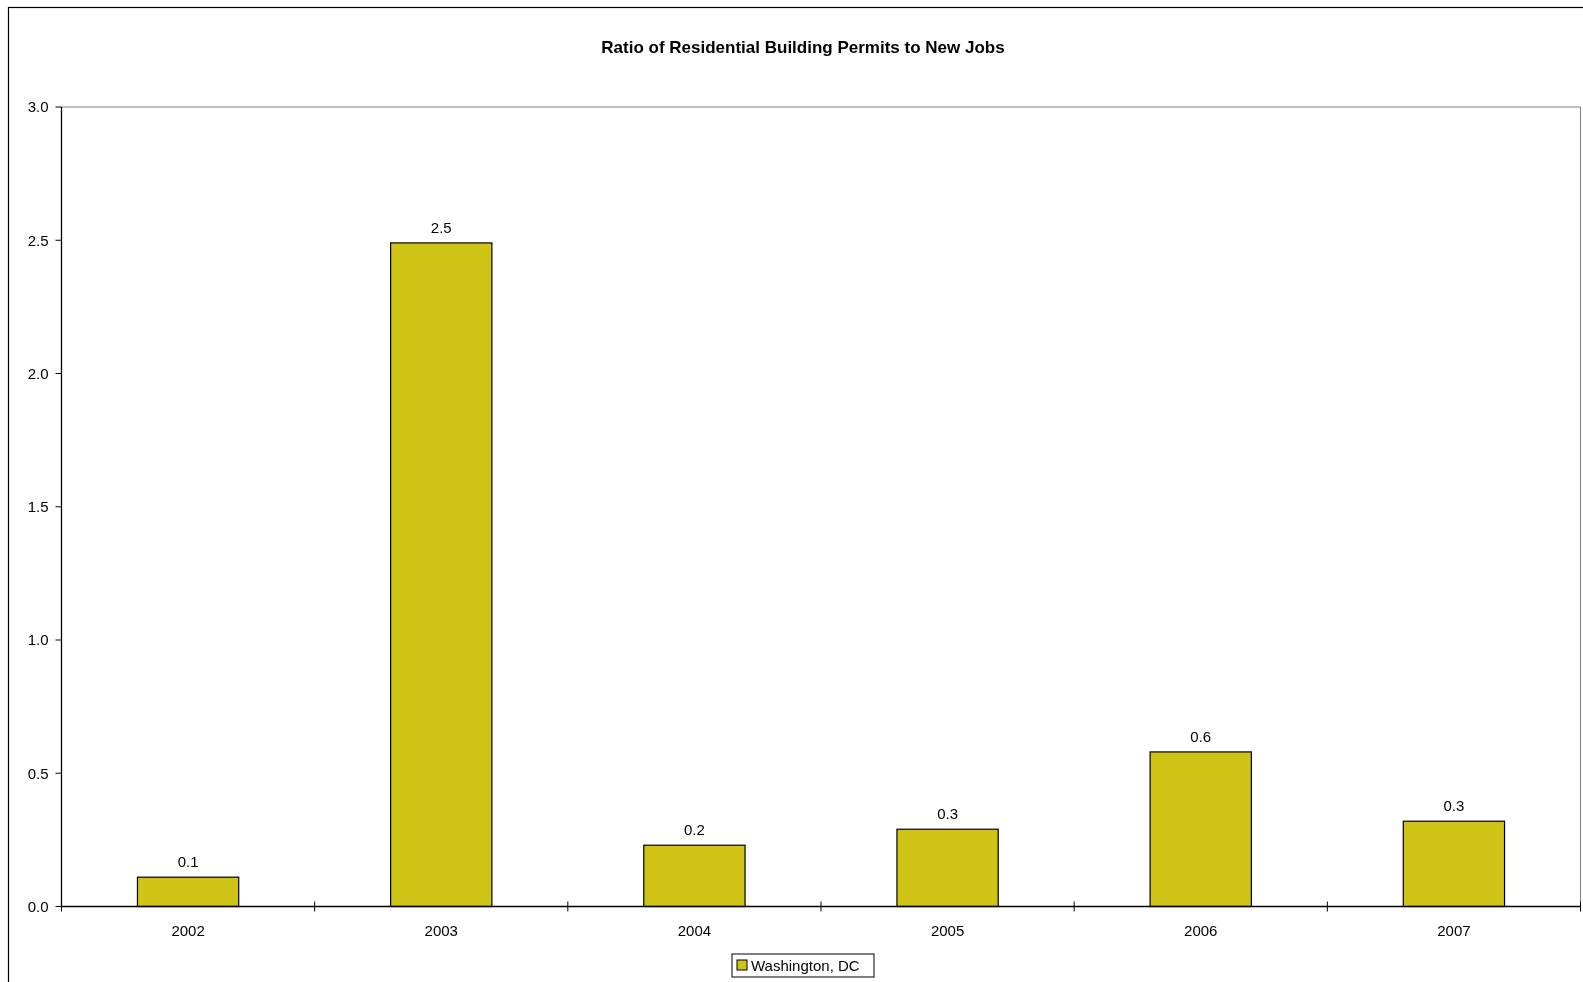  Describe the element at coordinates (1454, 930) in the screenshot. I see `x-tick-label: 2007` at that location.